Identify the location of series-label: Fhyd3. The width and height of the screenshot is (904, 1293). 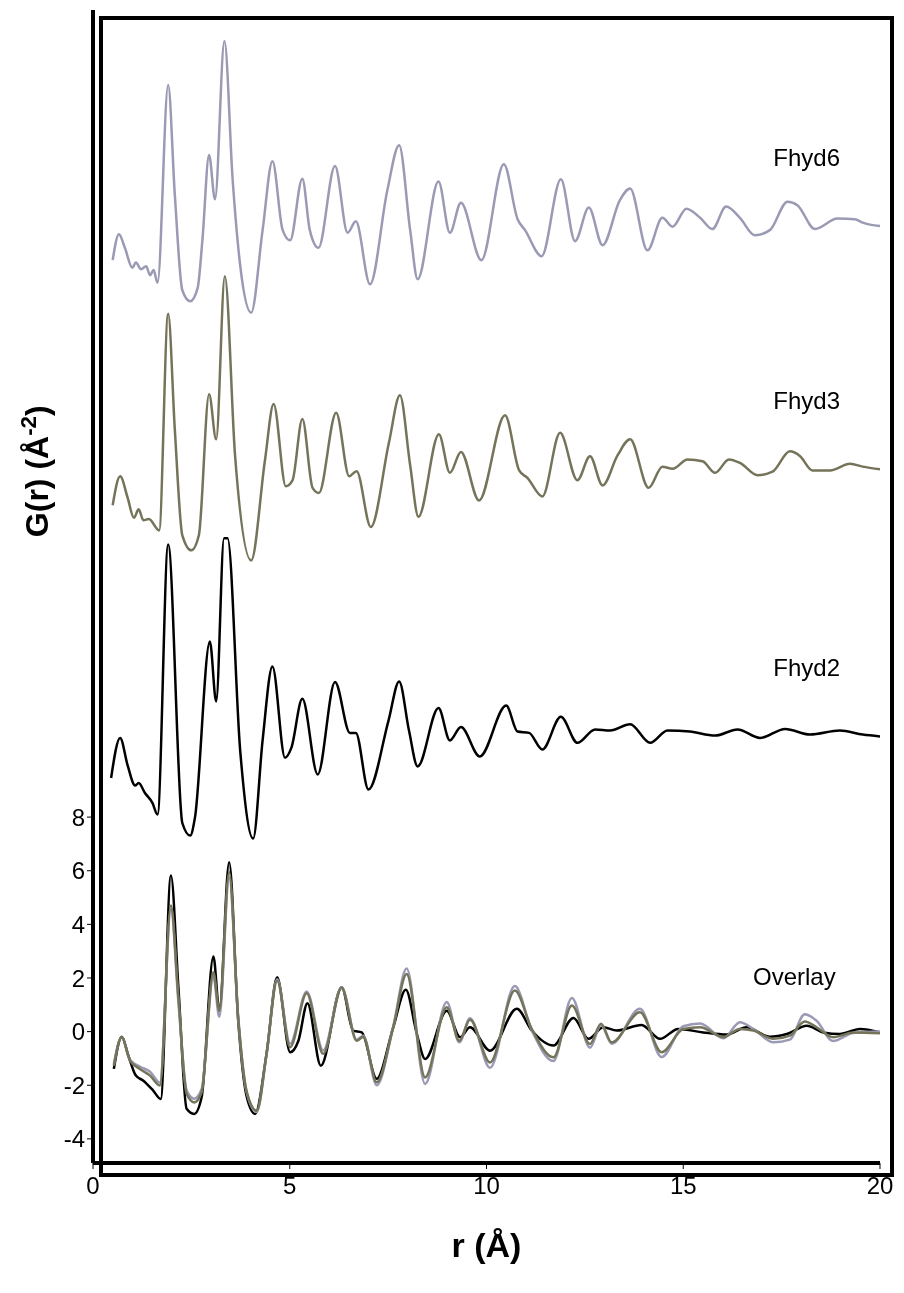
(806, 401).